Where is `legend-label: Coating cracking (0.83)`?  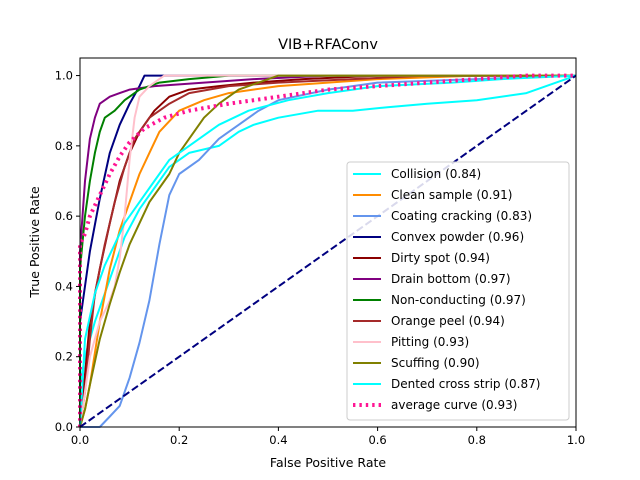 legend-label: Coating cracking (0.83) is located at coordinates (461, 216).